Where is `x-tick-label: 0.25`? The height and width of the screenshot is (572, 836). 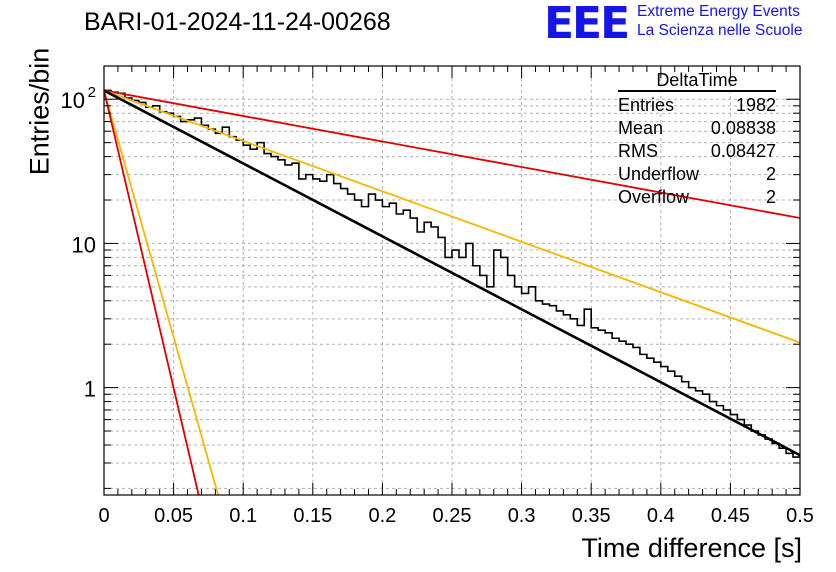 x-tick-label: 0.25 is located at coordinates (452, 516).